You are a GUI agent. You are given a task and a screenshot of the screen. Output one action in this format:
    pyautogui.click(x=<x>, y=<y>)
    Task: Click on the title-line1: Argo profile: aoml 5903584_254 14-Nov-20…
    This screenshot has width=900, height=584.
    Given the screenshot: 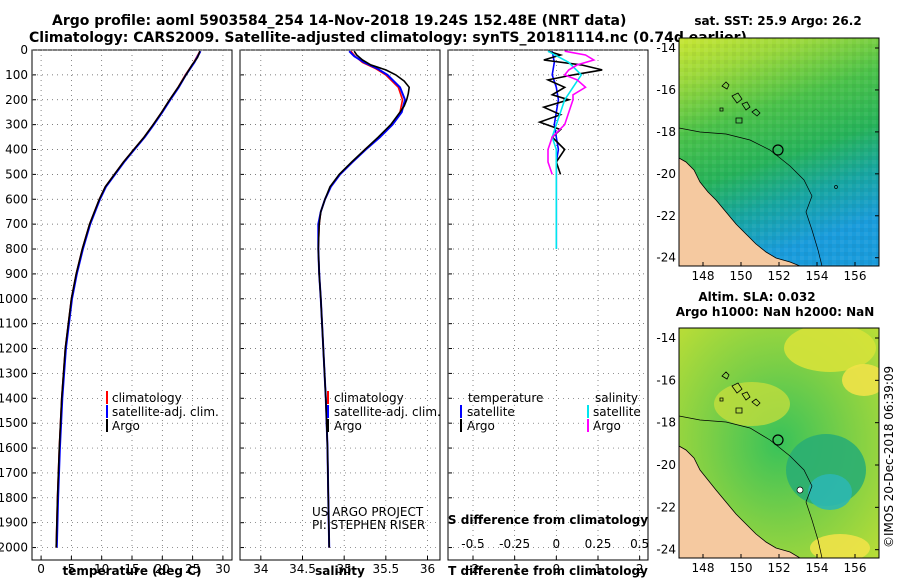 What is the action you would take?
    pyautogui.click(x=339, y=21)
    